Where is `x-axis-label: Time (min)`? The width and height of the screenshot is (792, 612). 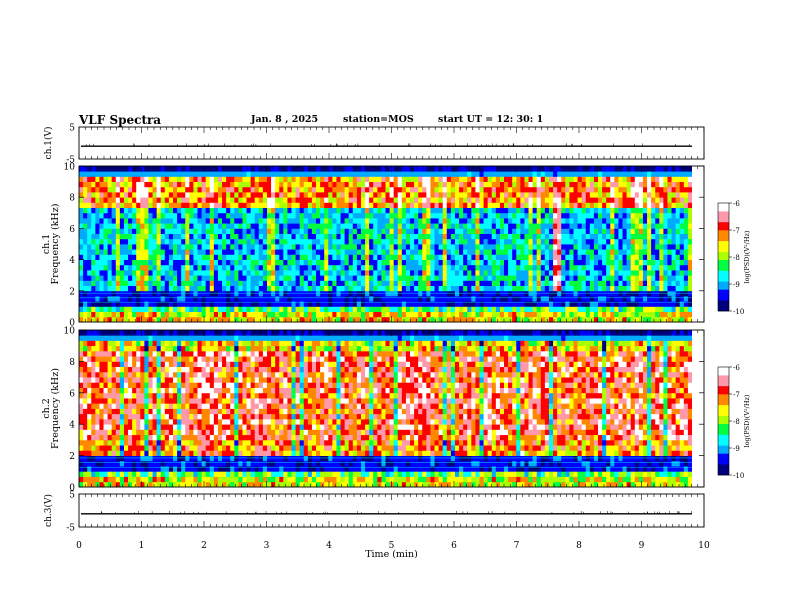 x-axis-label: Time (min) is located at coordinates (391, 554).